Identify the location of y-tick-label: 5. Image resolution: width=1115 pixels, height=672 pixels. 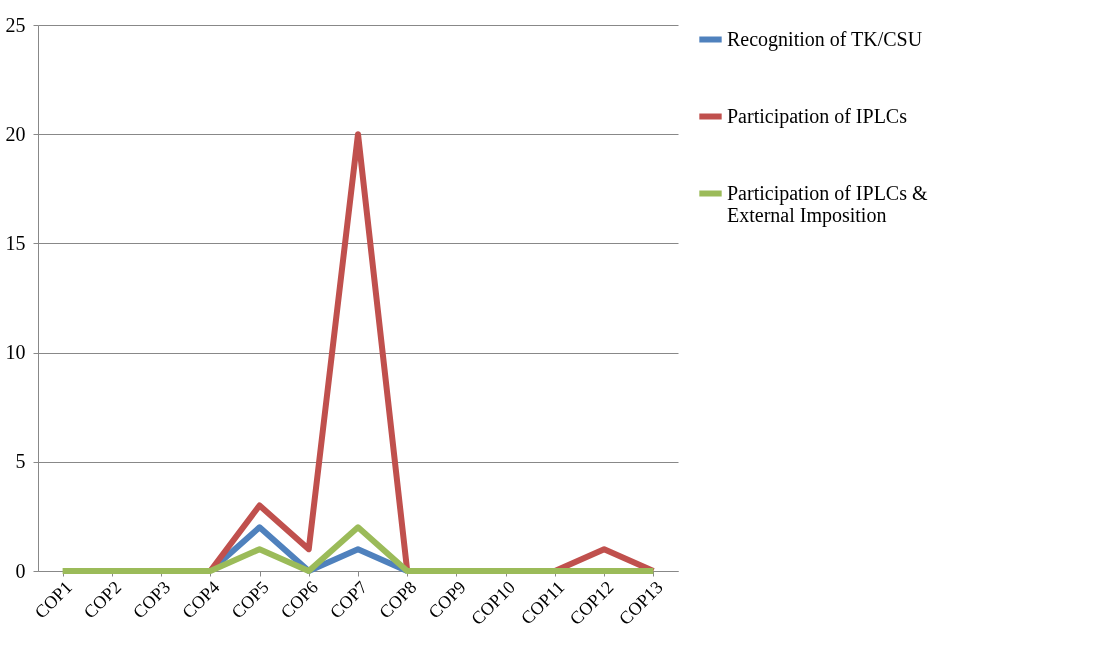
(20, 461).